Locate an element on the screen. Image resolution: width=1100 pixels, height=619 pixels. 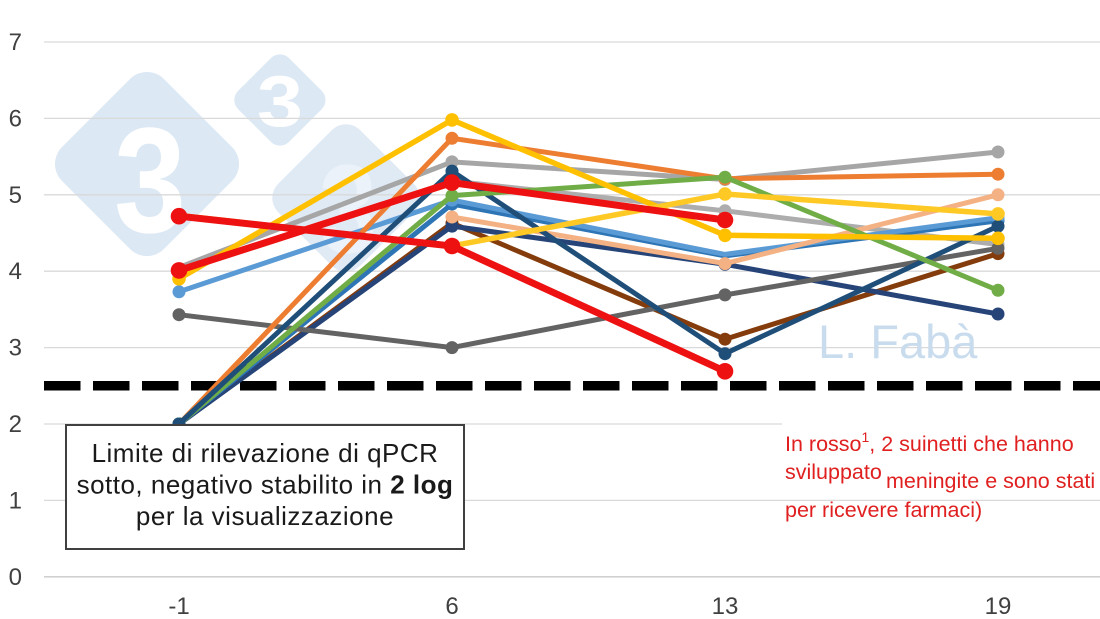
svg-text: L. Fabà is located at coordinates (898, 341).